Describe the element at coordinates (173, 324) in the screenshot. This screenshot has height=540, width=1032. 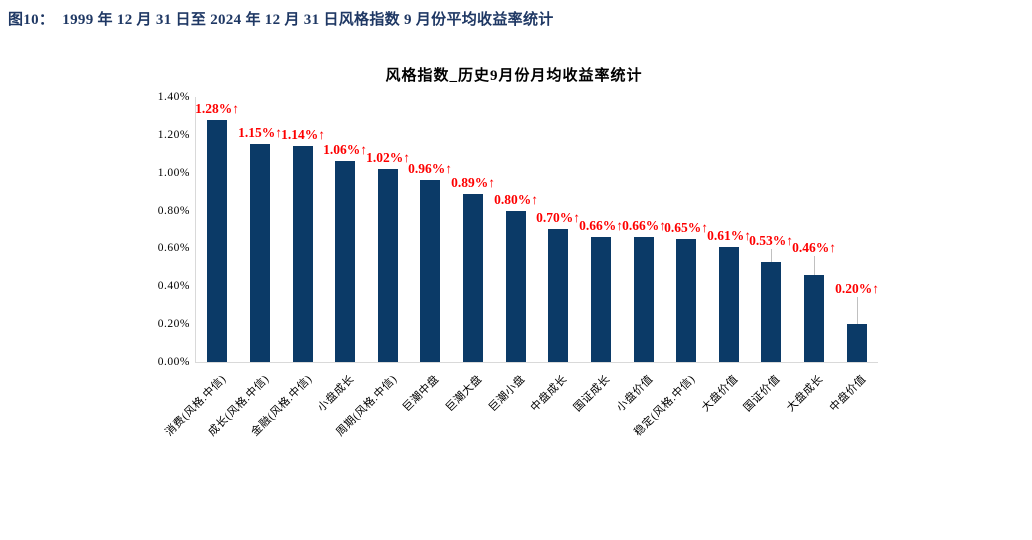
I see `y-axis-tick-label: 0.20%` at that location.